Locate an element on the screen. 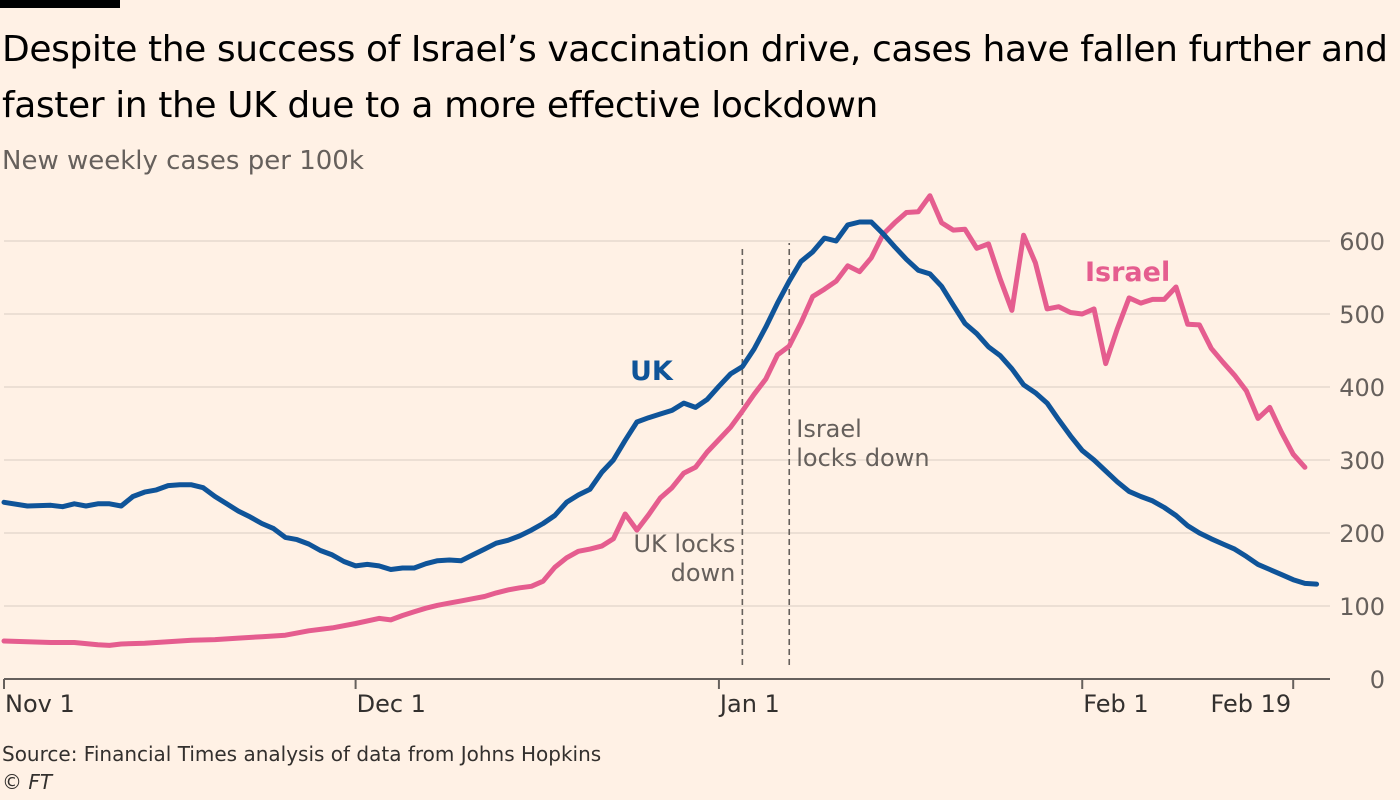 This screenshot has width=1400, height=800. lockdown-label-israel: Israel locks down is located at coordinates (862, 443).